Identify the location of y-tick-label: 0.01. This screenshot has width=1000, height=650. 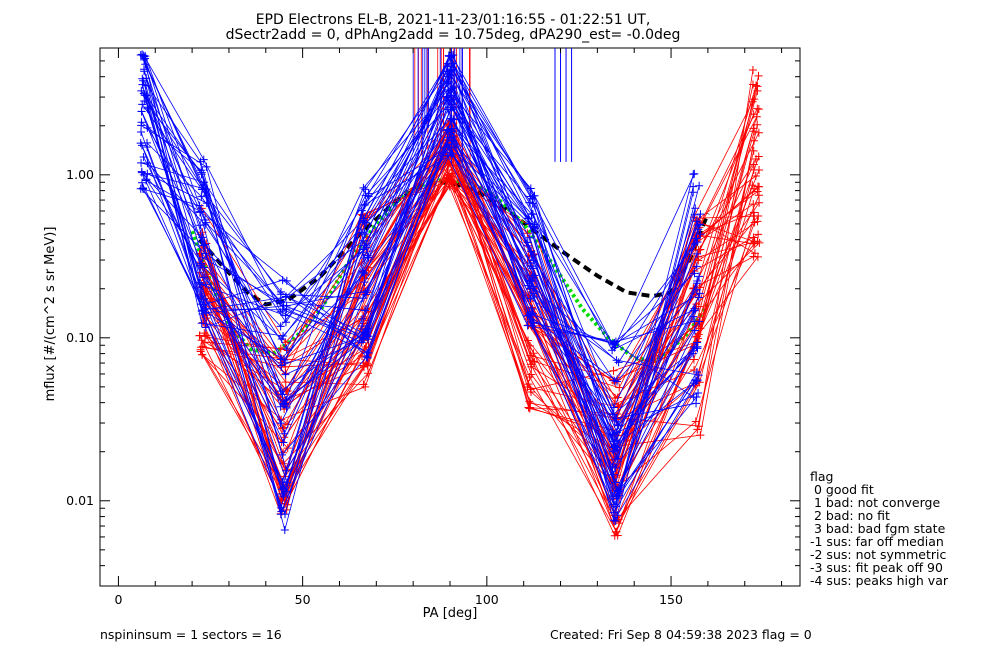
(80, 500).